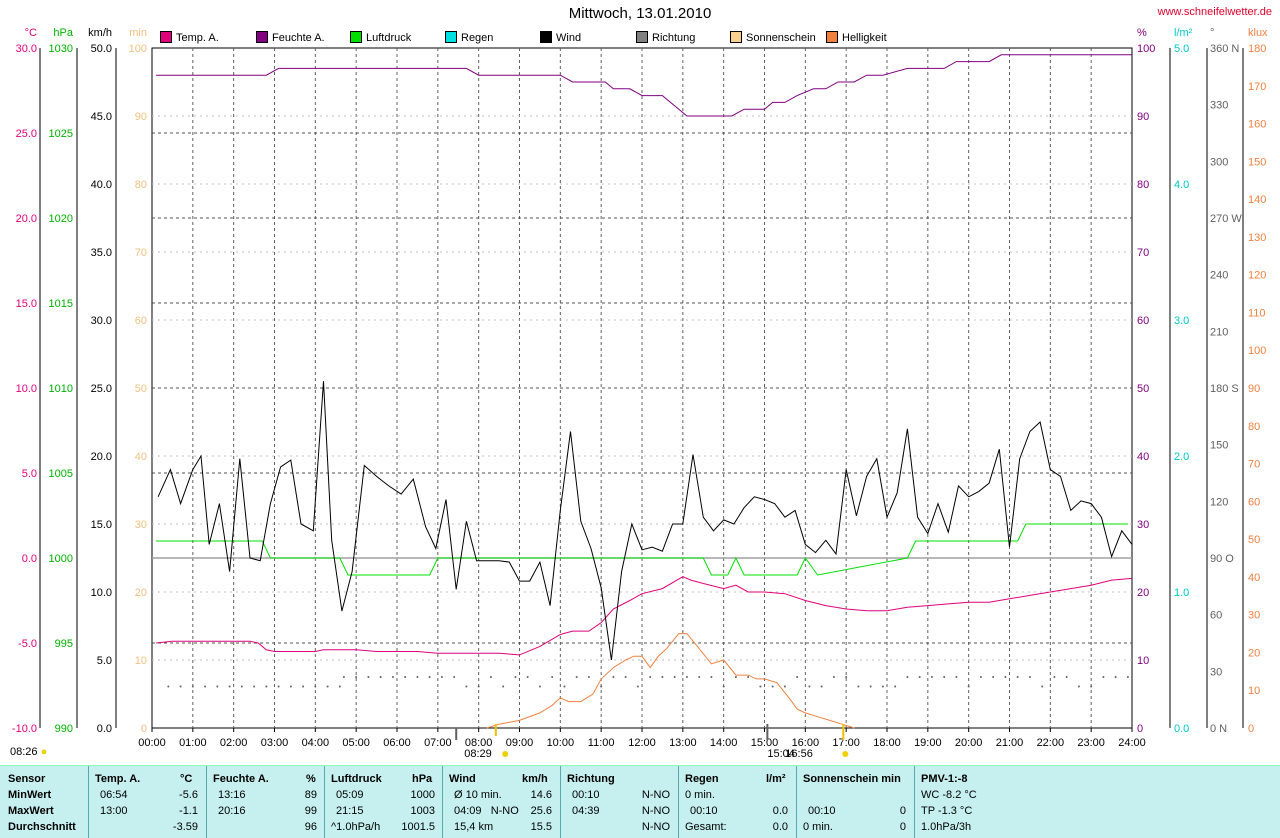 The image size is (1280, 838). I want to click on direction-tick-label: 270 W, so click(1226, 219).